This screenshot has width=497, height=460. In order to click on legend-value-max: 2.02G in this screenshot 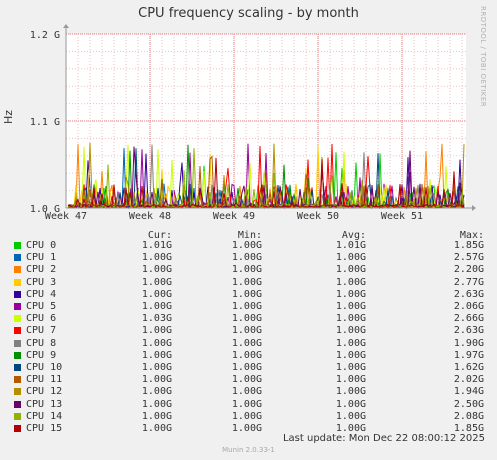, I will do `click(468, 380)`.